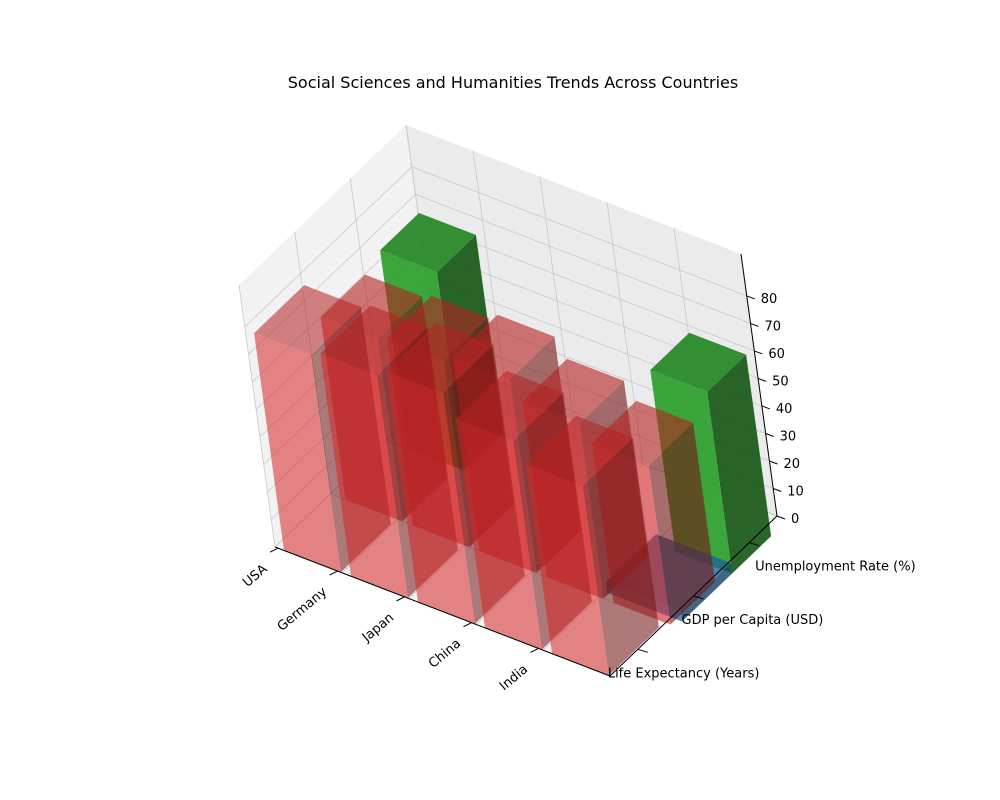 The width and height of the screenshot is (1000, 800). What do you see at coordinates (769, 299) in the screenshot?
I see `z-tick-label: 80` at bounding box center [769, 299].